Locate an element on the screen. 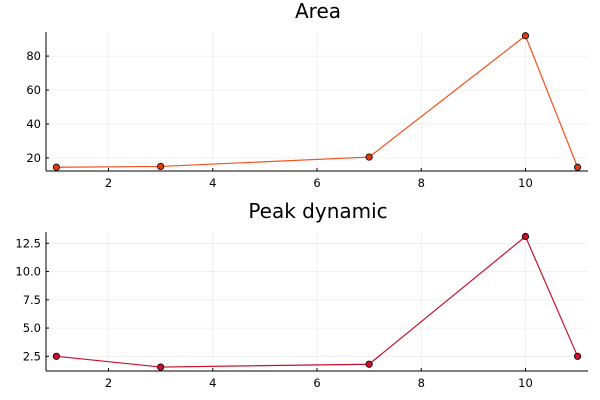  chart-title-area: Area is located at coordinates (318, 11).